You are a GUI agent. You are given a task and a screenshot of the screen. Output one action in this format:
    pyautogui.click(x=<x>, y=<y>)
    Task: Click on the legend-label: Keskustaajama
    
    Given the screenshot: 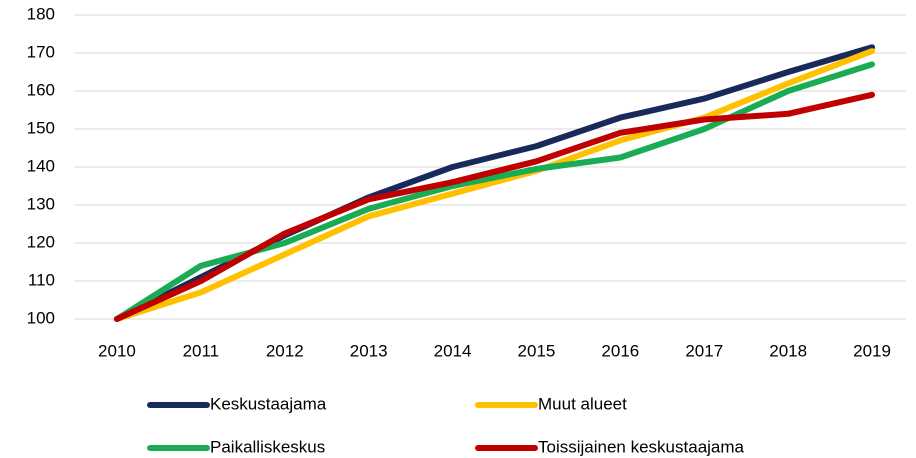 What is the action you would take?
    pyautogui.click(x=268, y=403)
    